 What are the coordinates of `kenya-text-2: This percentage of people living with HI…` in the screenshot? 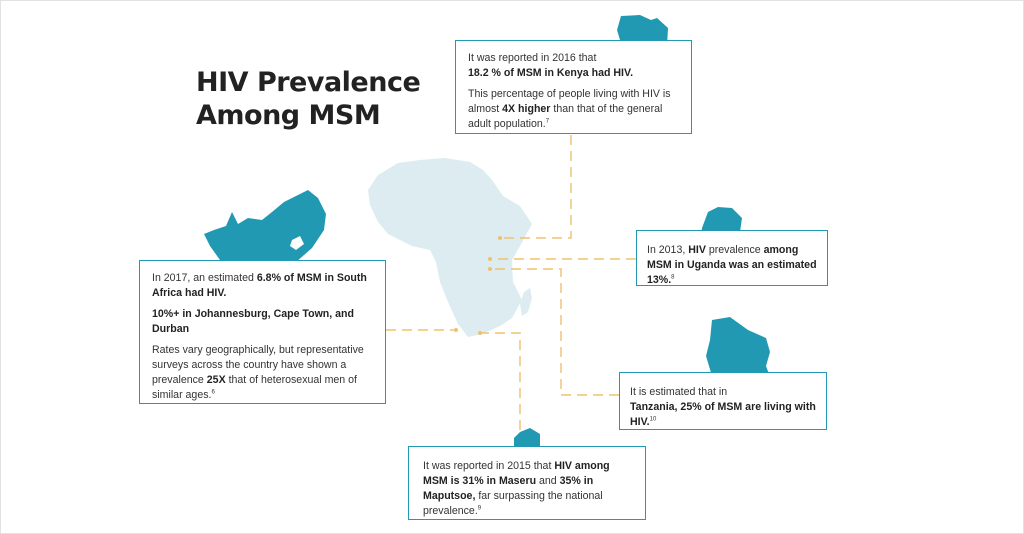 It's located at (573, 109).